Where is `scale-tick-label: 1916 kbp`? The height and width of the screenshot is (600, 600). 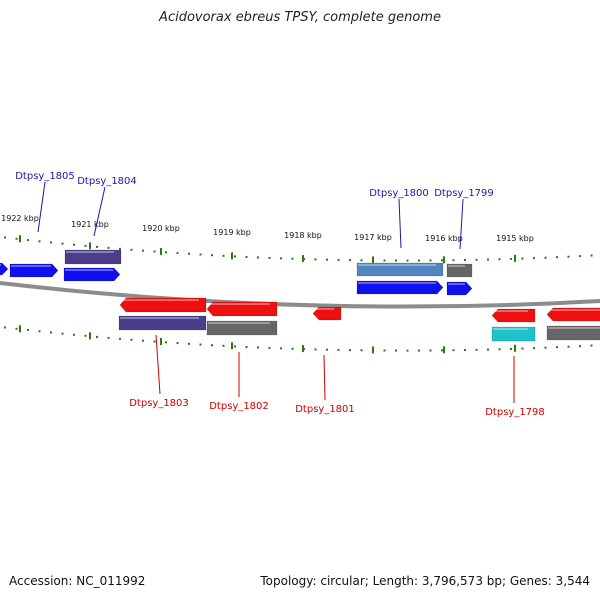 scale-tick-label: 1916 kbp is located at coordinates (444, 238).